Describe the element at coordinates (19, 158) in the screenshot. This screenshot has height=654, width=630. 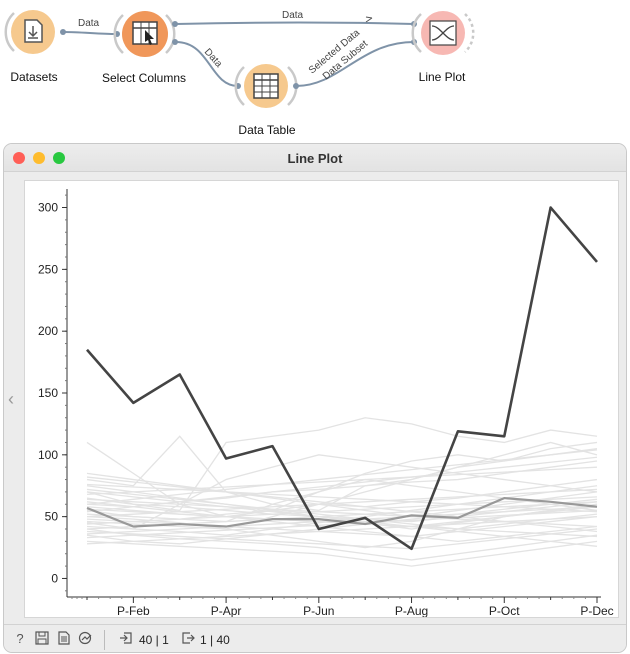
I see `close-window-button` at that location.